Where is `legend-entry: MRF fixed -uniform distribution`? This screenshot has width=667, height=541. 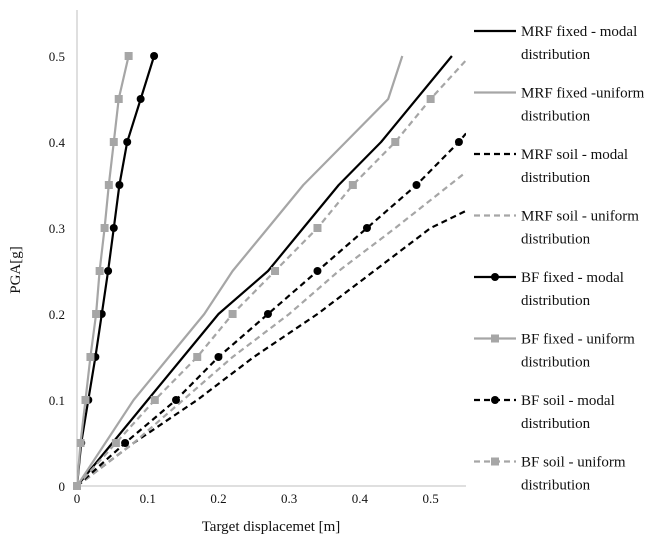
legend-entry: MRF fixed -uniform distribution is located at coordinates (559, 105).